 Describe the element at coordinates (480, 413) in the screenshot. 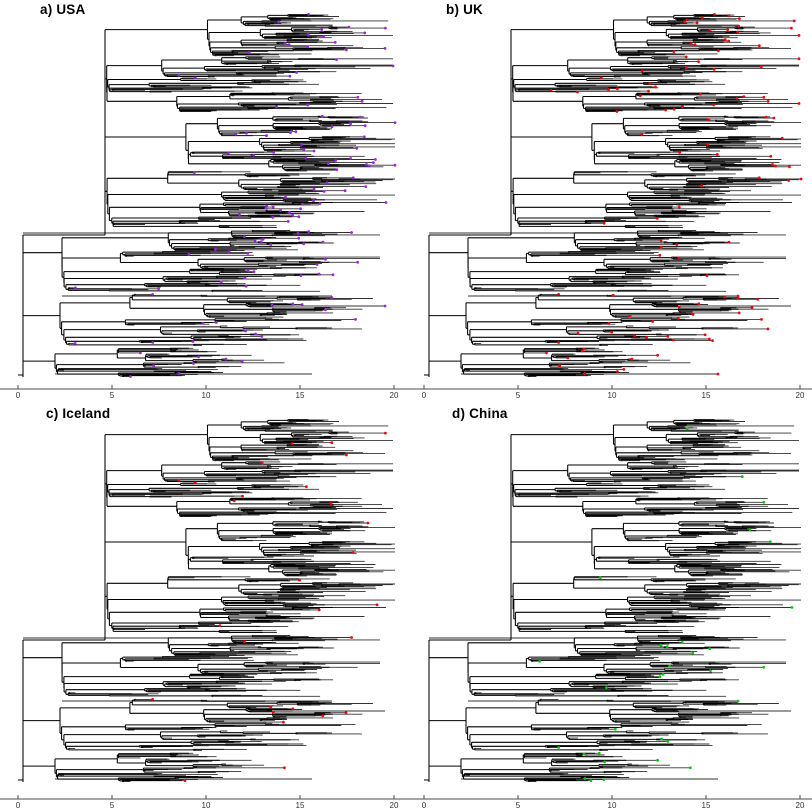

I see `panel-d-title: d) China` at that location.